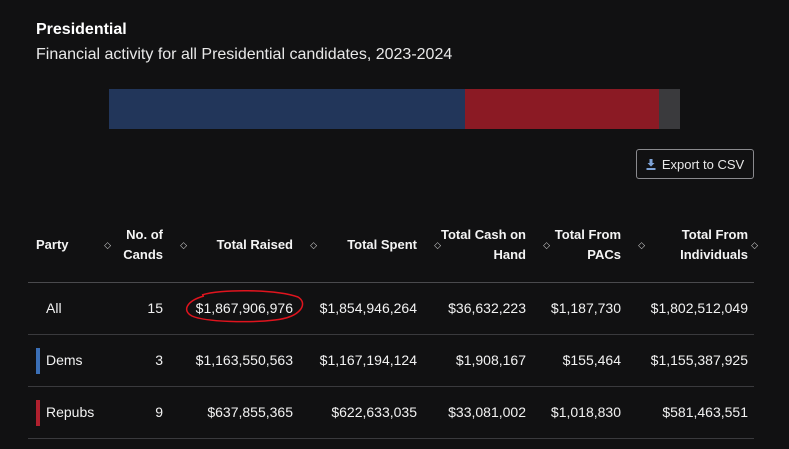  What do you see at coordinates (243, 245) in the screenshot?
I see `column-header-raised: Total Raised ◇` at bounding box center [243, 245].